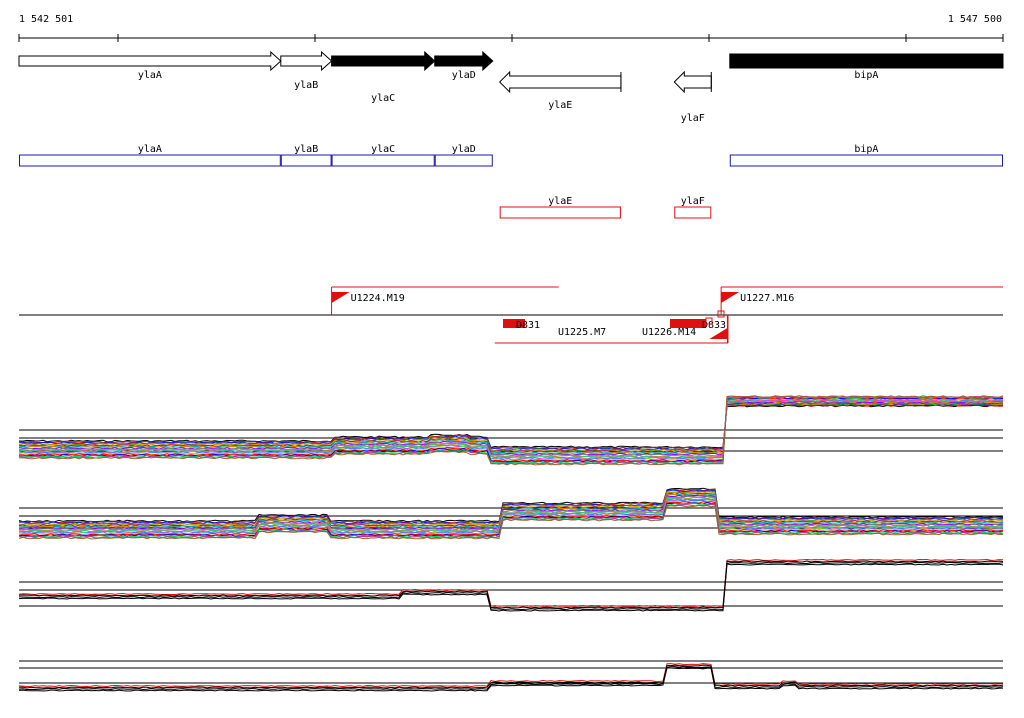  I want to click on promoter-marker-d833, so click(688, 323).